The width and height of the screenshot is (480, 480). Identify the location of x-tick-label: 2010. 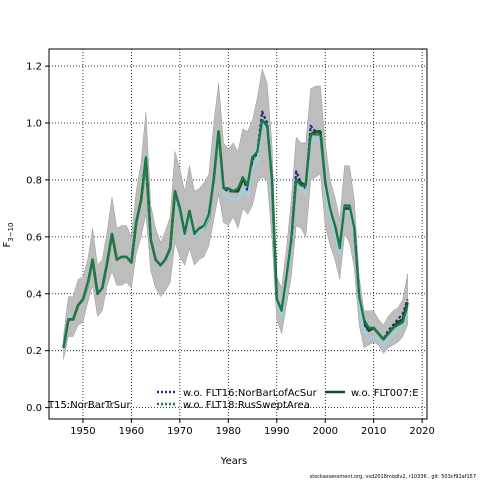
(373, 431).